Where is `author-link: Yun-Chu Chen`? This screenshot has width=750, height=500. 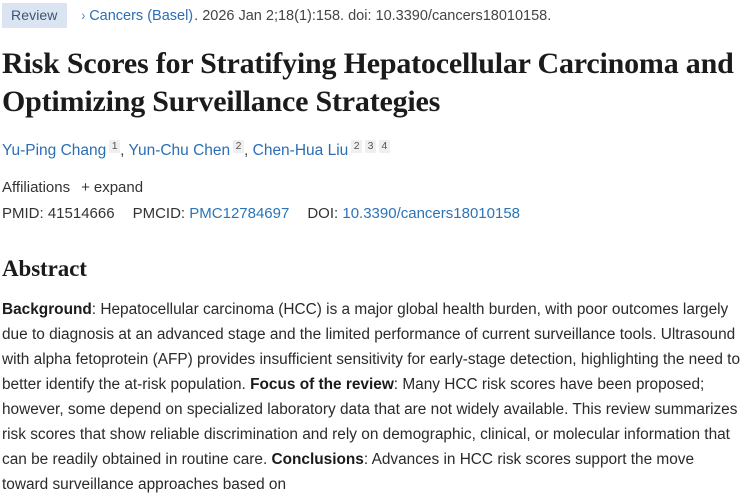 author-link: Yun-Chu Chen is located at coordinates (179, 151).